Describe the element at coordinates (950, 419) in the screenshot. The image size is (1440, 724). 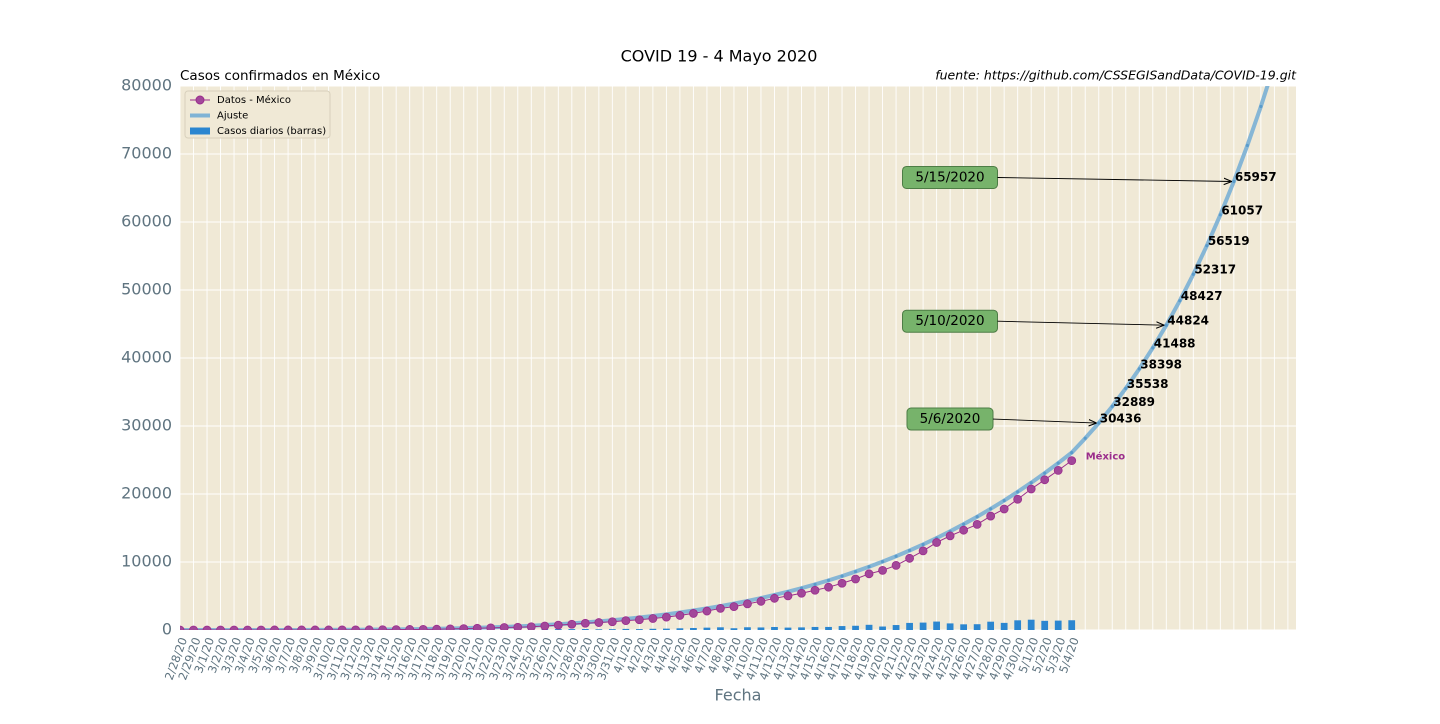
I see `annotation-text: 5/6/2020` at that location.